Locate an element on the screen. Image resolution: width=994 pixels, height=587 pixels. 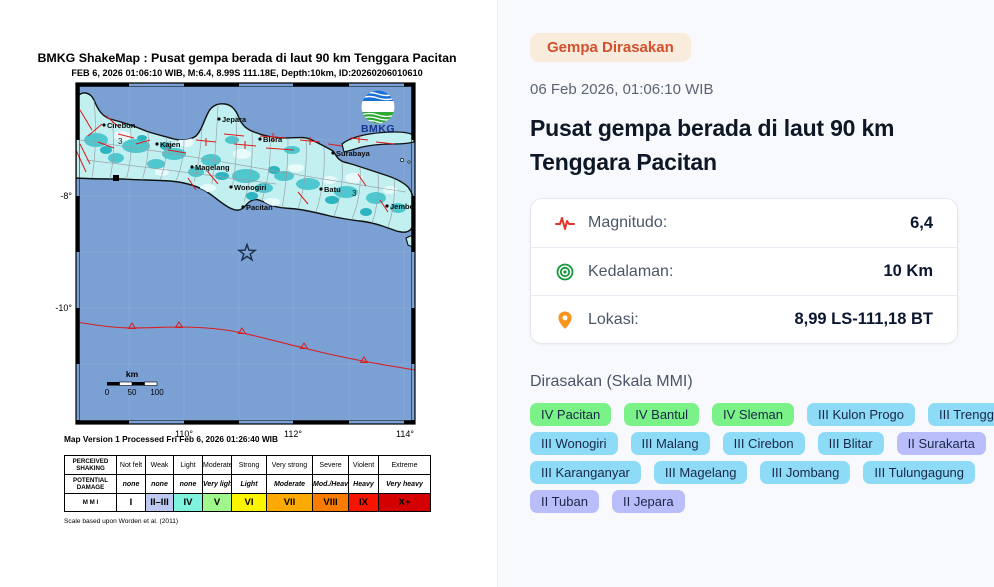
felt-region-tag: III Magelang is located at coordinates (700, 472).